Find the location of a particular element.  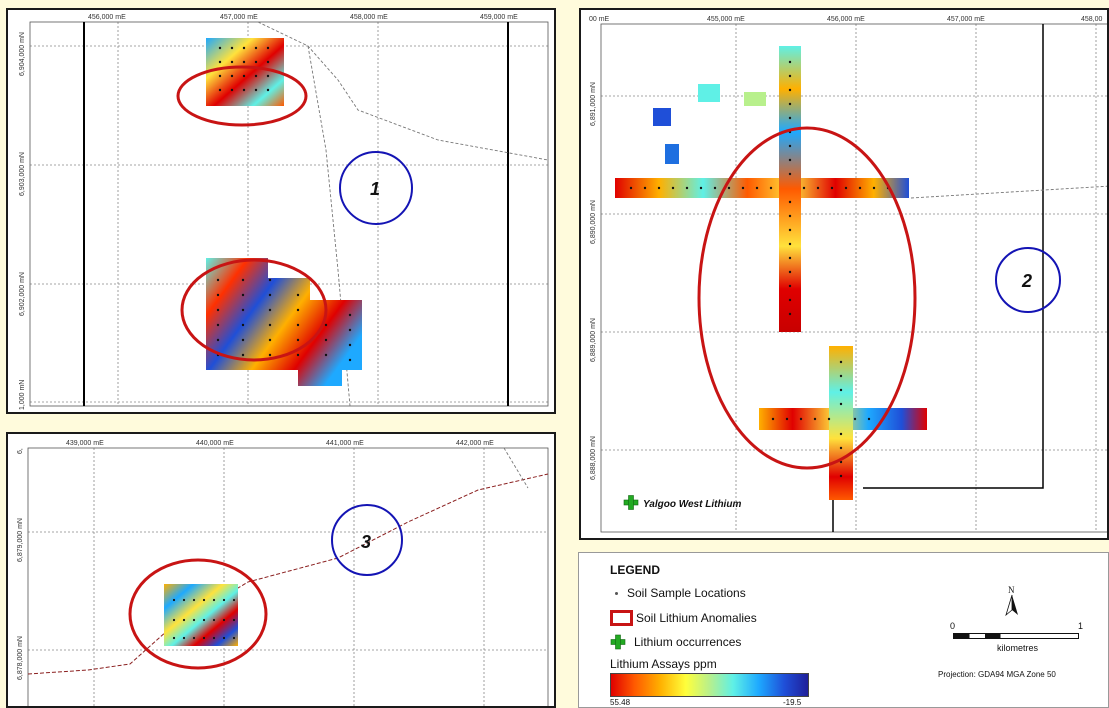

legend-item-occurrences: Lithium occurrences is located at coordinates (675, 642).